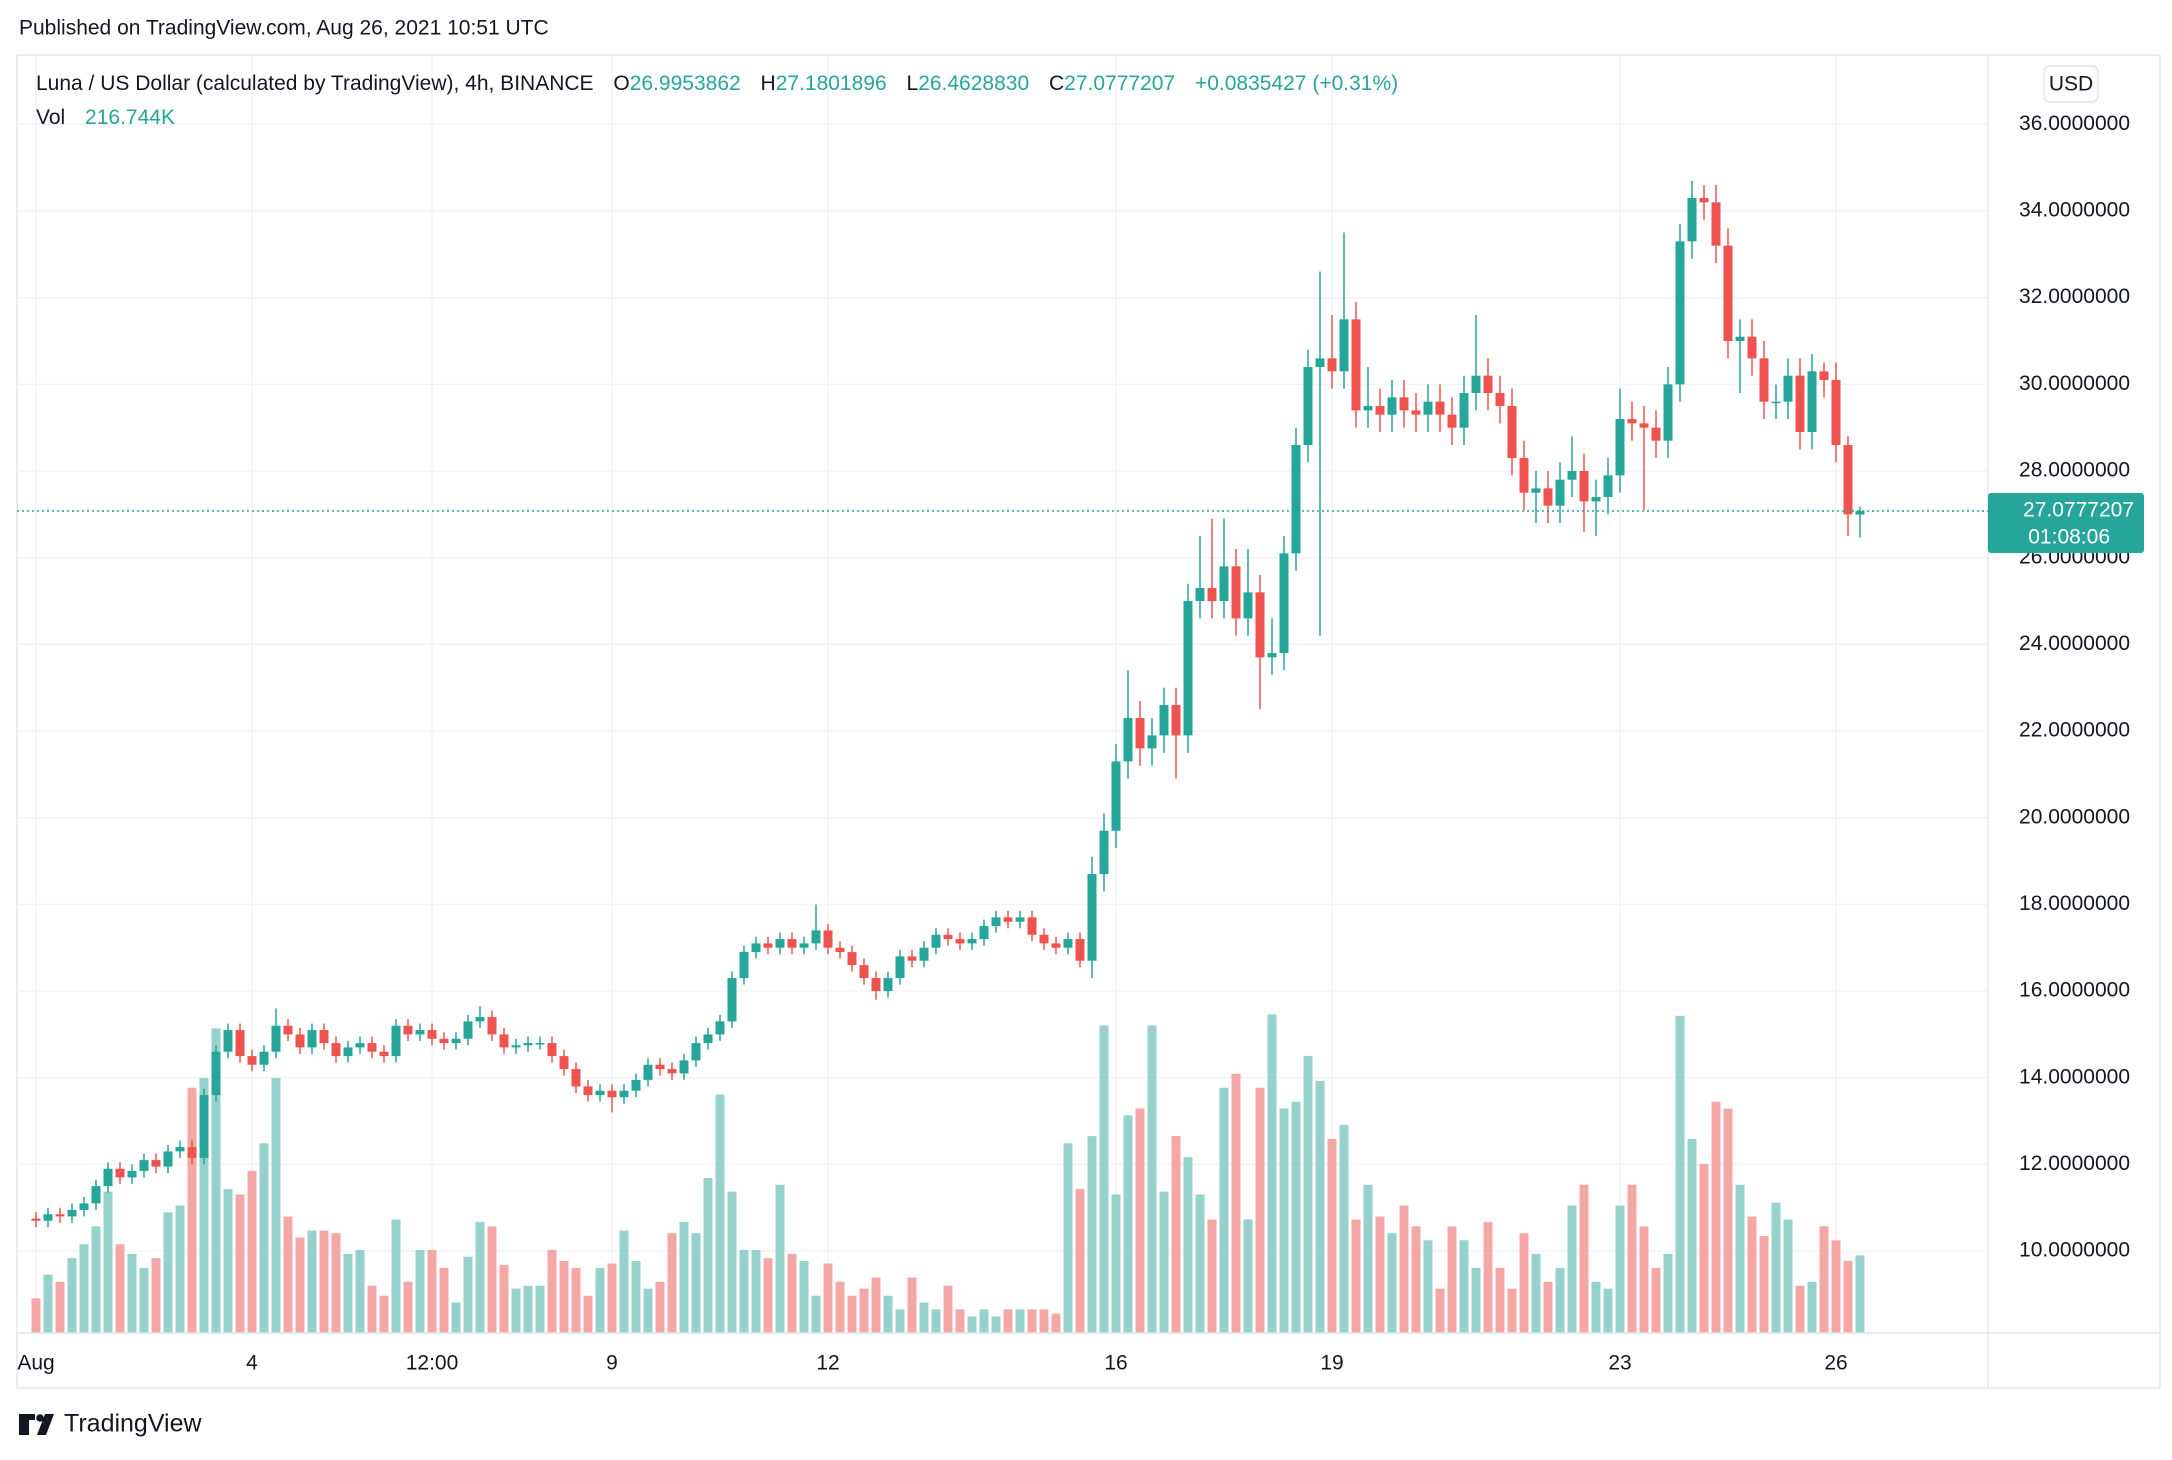 The height and width of the screenshot is (1460, 2172). Describe the element at coordinates (2074, 1076) in the screenshot. I see `y-tick-label: 14.0000000` at that location.